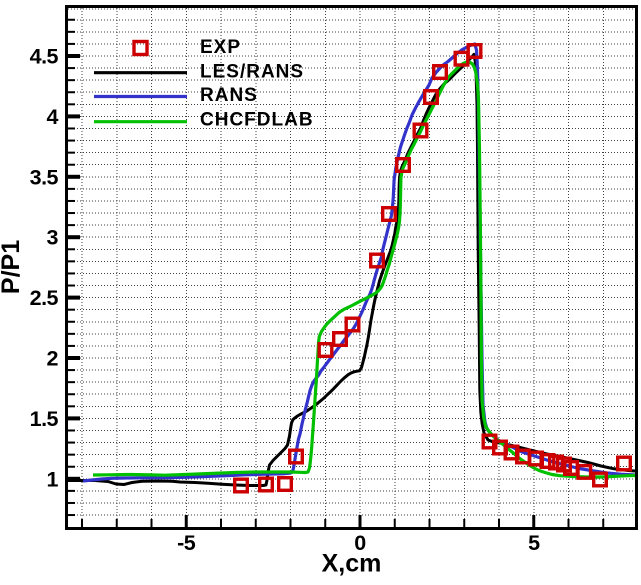  I want to click on svg-text: EXP, so click(220, 47).